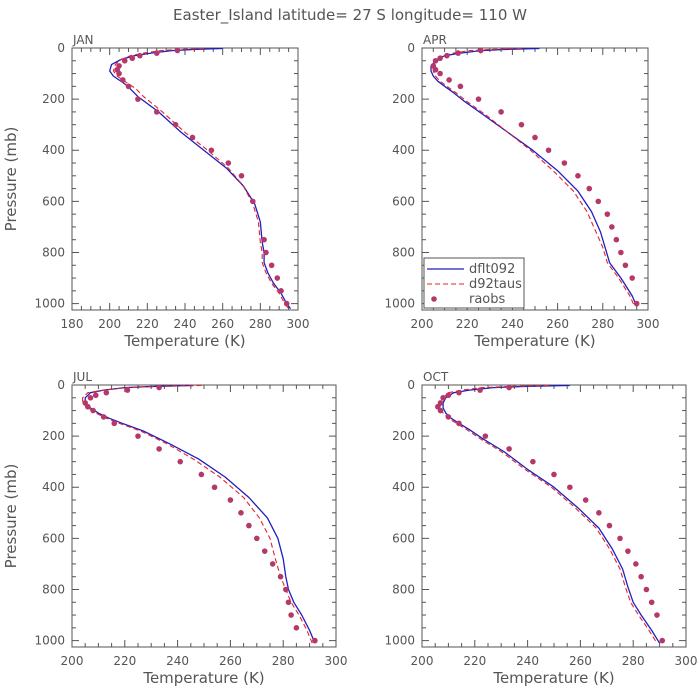  What do you see at coordinates (11, 179) in the screenshot?
I see `y-axis-label: Pressure (mb)` at bounding box center [11, 179].